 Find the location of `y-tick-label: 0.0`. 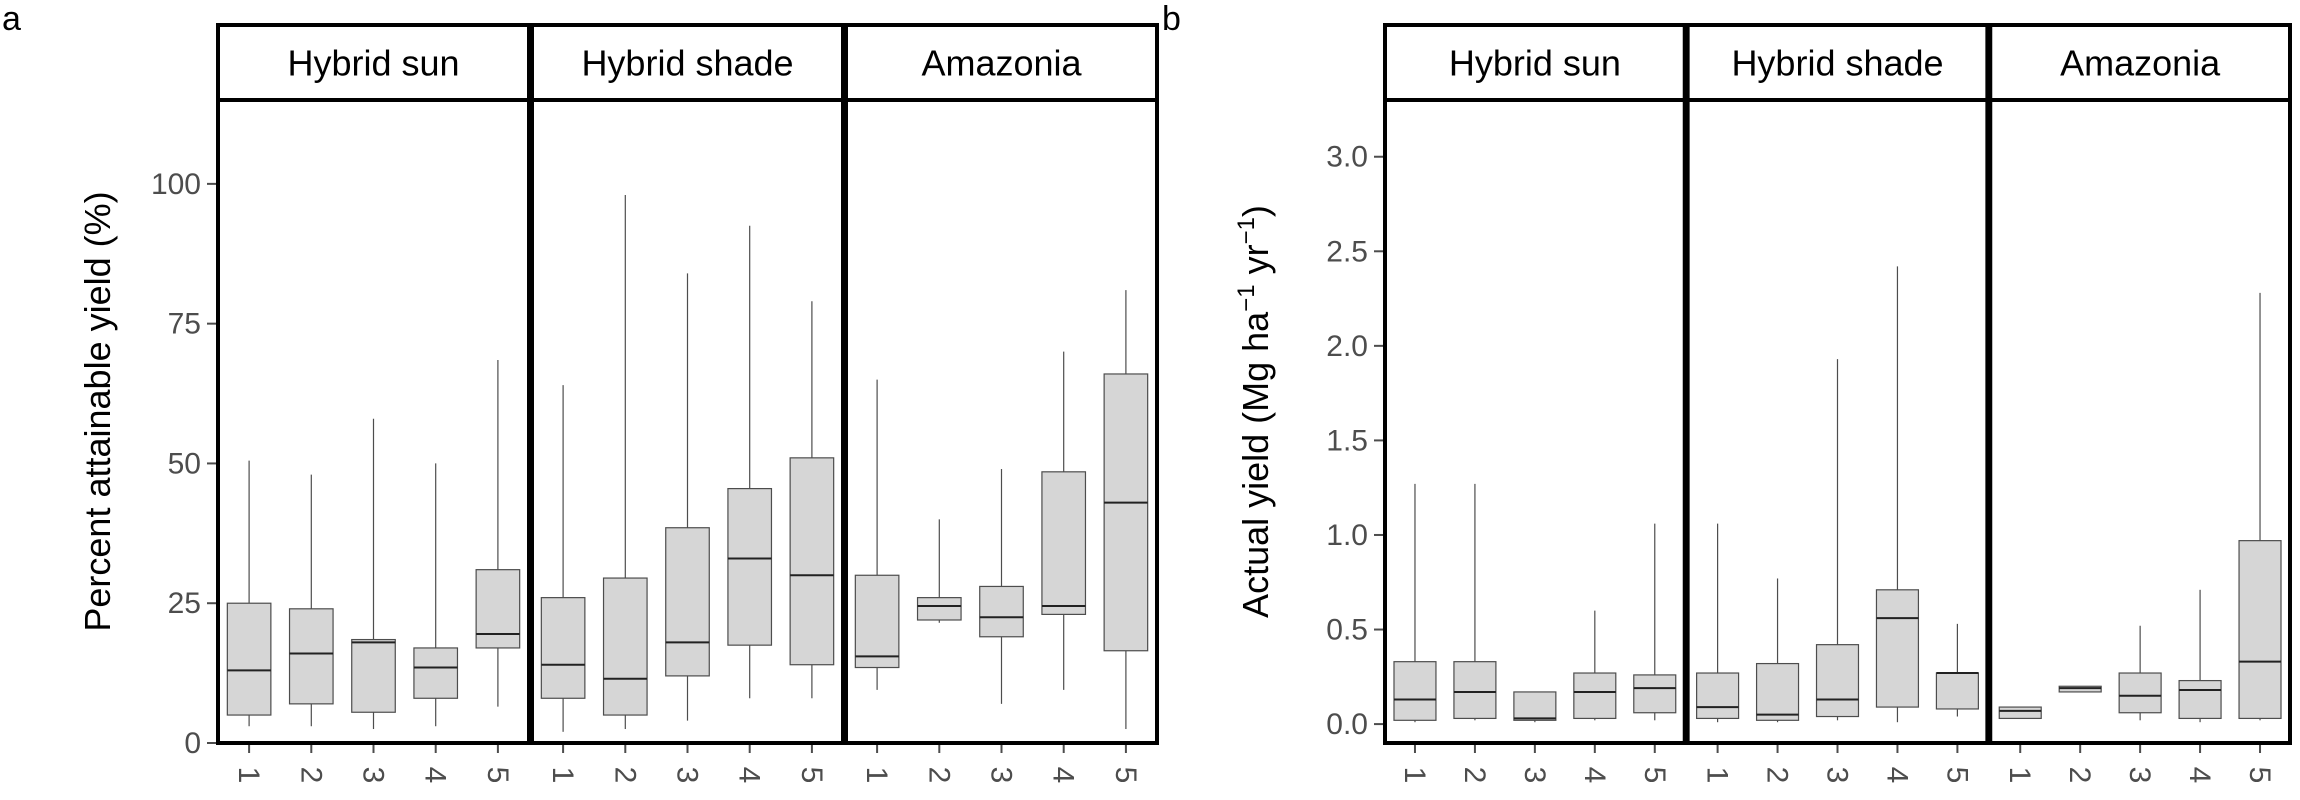

y-tick-label: 0.0 is located at coordinates (1347, 724).